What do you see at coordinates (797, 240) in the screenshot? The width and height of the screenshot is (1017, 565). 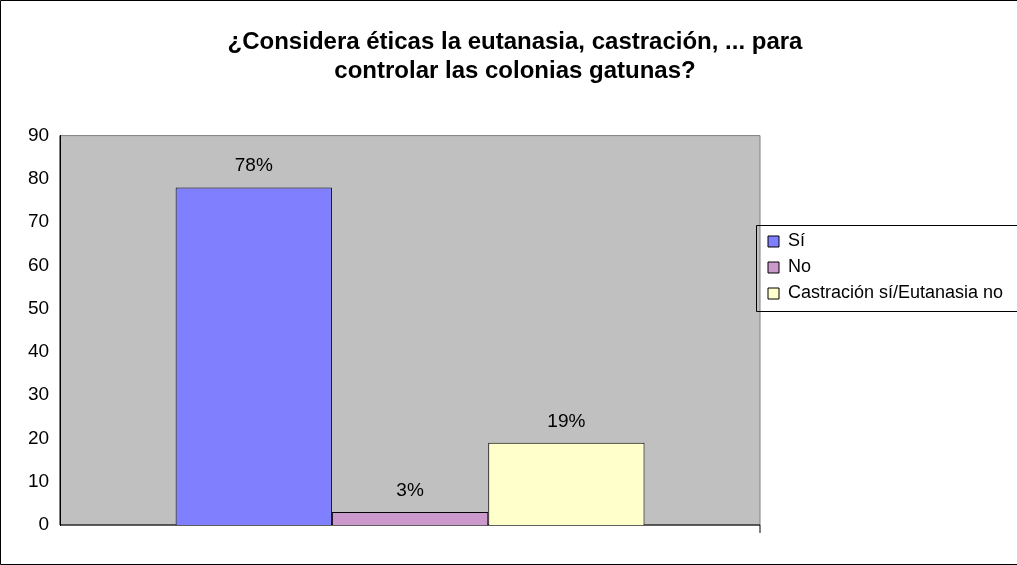 I see `legend-label: Sí` at bounding box center [797, 240].